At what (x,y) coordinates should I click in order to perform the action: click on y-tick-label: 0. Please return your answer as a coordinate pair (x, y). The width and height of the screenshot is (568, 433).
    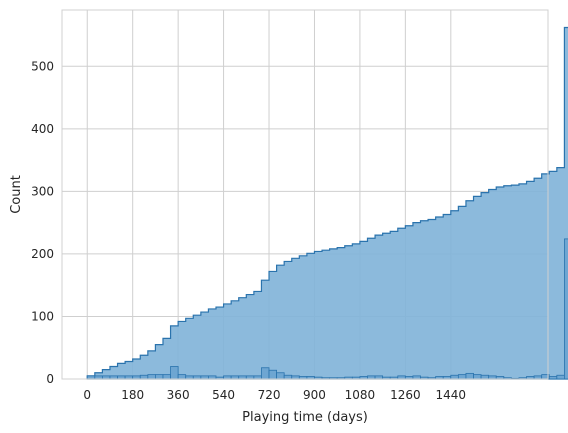
    Looking at the image, I should click on (50, 379).